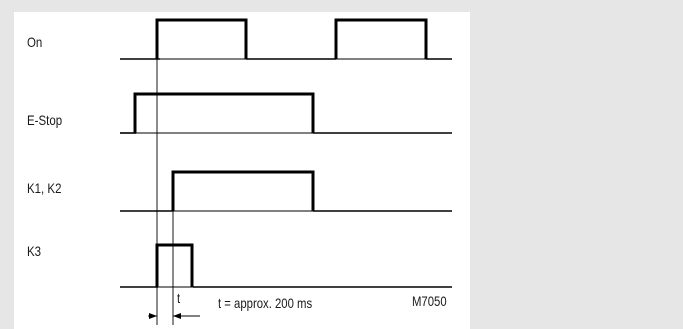 This screenshot has height=329, width=683. What do you see at coordinates (265, 303) in the screenshot?
I see `timing-note: t = approx. 200 ms` at bounding box center [265, 303].